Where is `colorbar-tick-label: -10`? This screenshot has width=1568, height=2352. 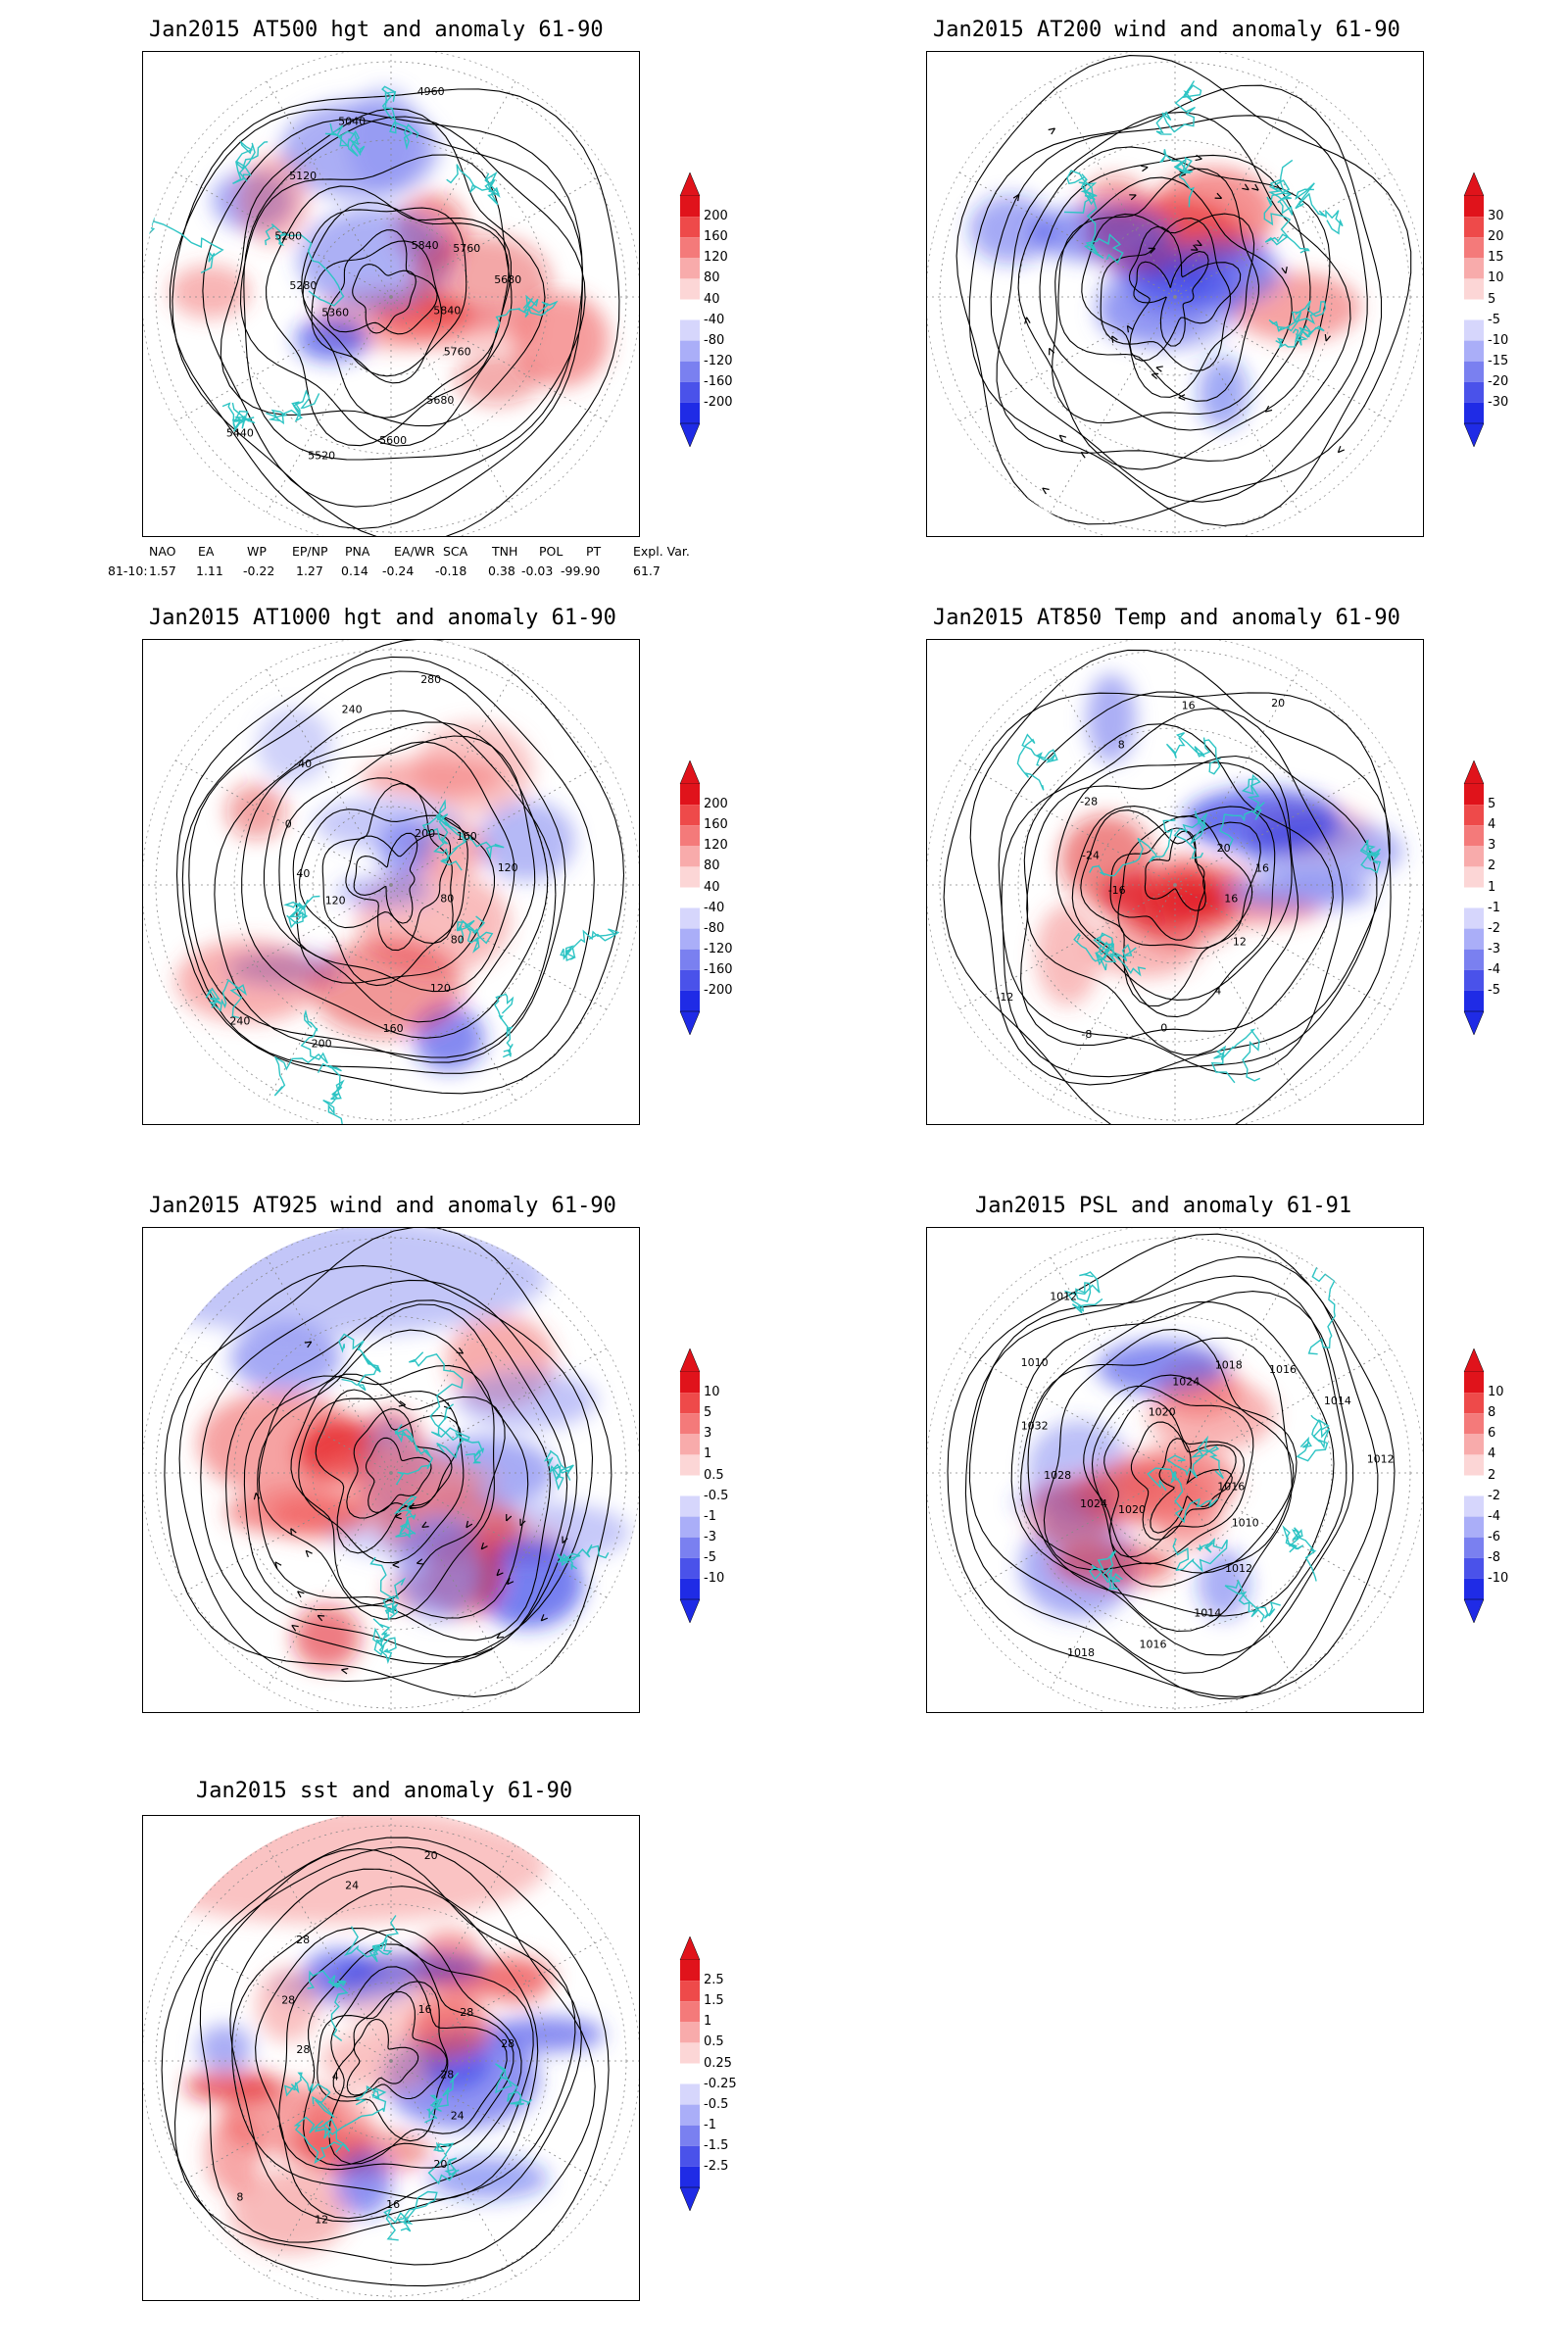
colorbar-tick-label: -10 is located at coordinates (1498, 1578).